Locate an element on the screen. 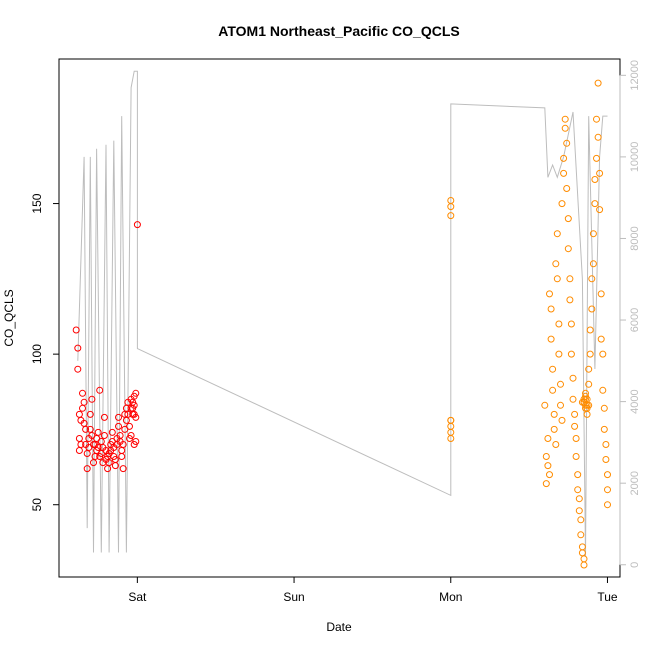 The image size is (650, 650). right-tick-label: 2000 is located at coordinates (635, 483).